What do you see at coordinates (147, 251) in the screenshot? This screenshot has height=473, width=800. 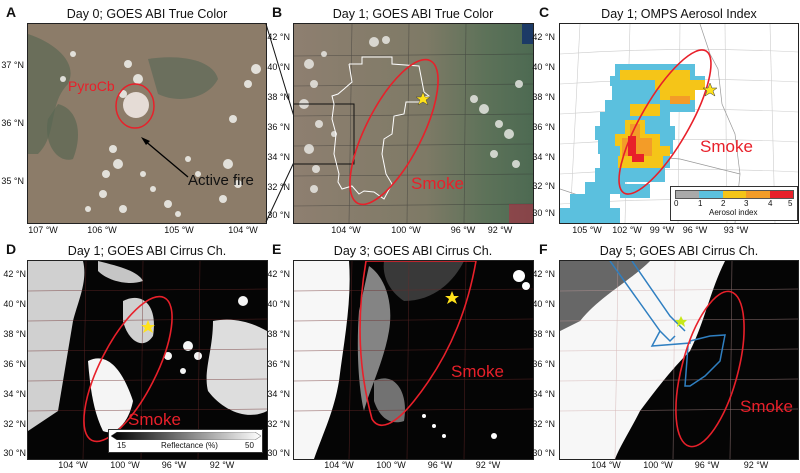 I see `panel-title: Day 1; GOES ABI Cirrus Ch.` at bounding box center [147, 251].